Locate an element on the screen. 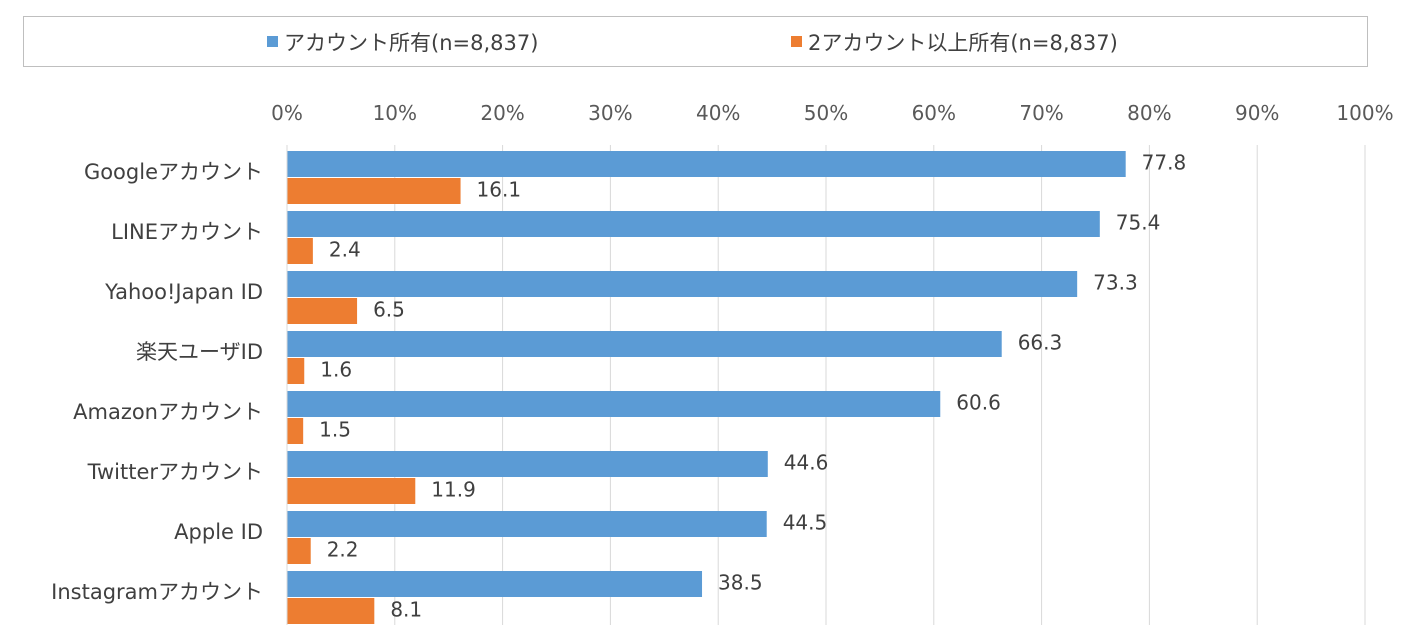  data-label: 73.3 is located at coordinates (1115, 283).